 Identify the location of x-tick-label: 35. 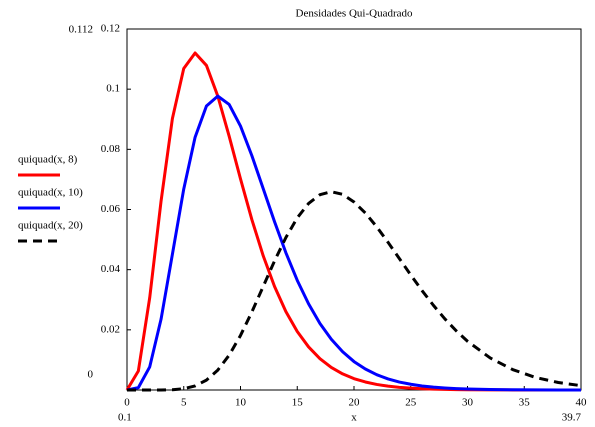
(525, 403).